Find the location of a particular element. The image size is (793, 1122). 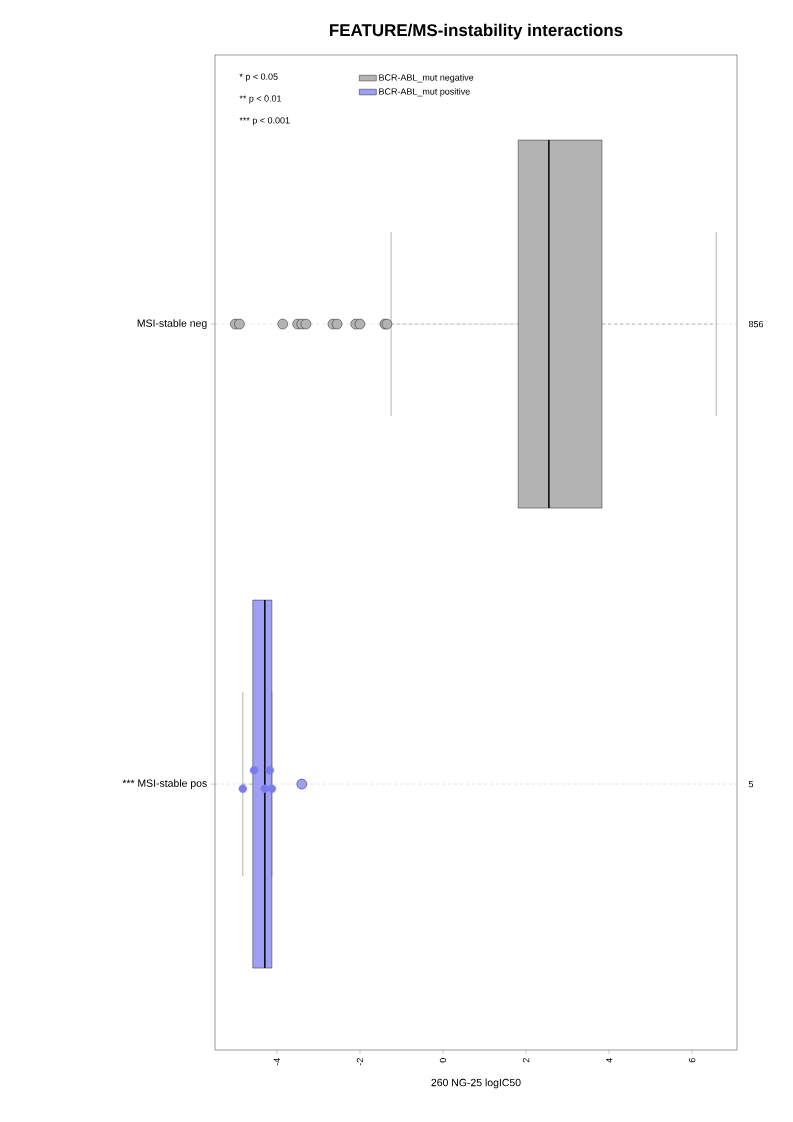

annotation: * p < 0.05 is located at coordinates (258, 77).